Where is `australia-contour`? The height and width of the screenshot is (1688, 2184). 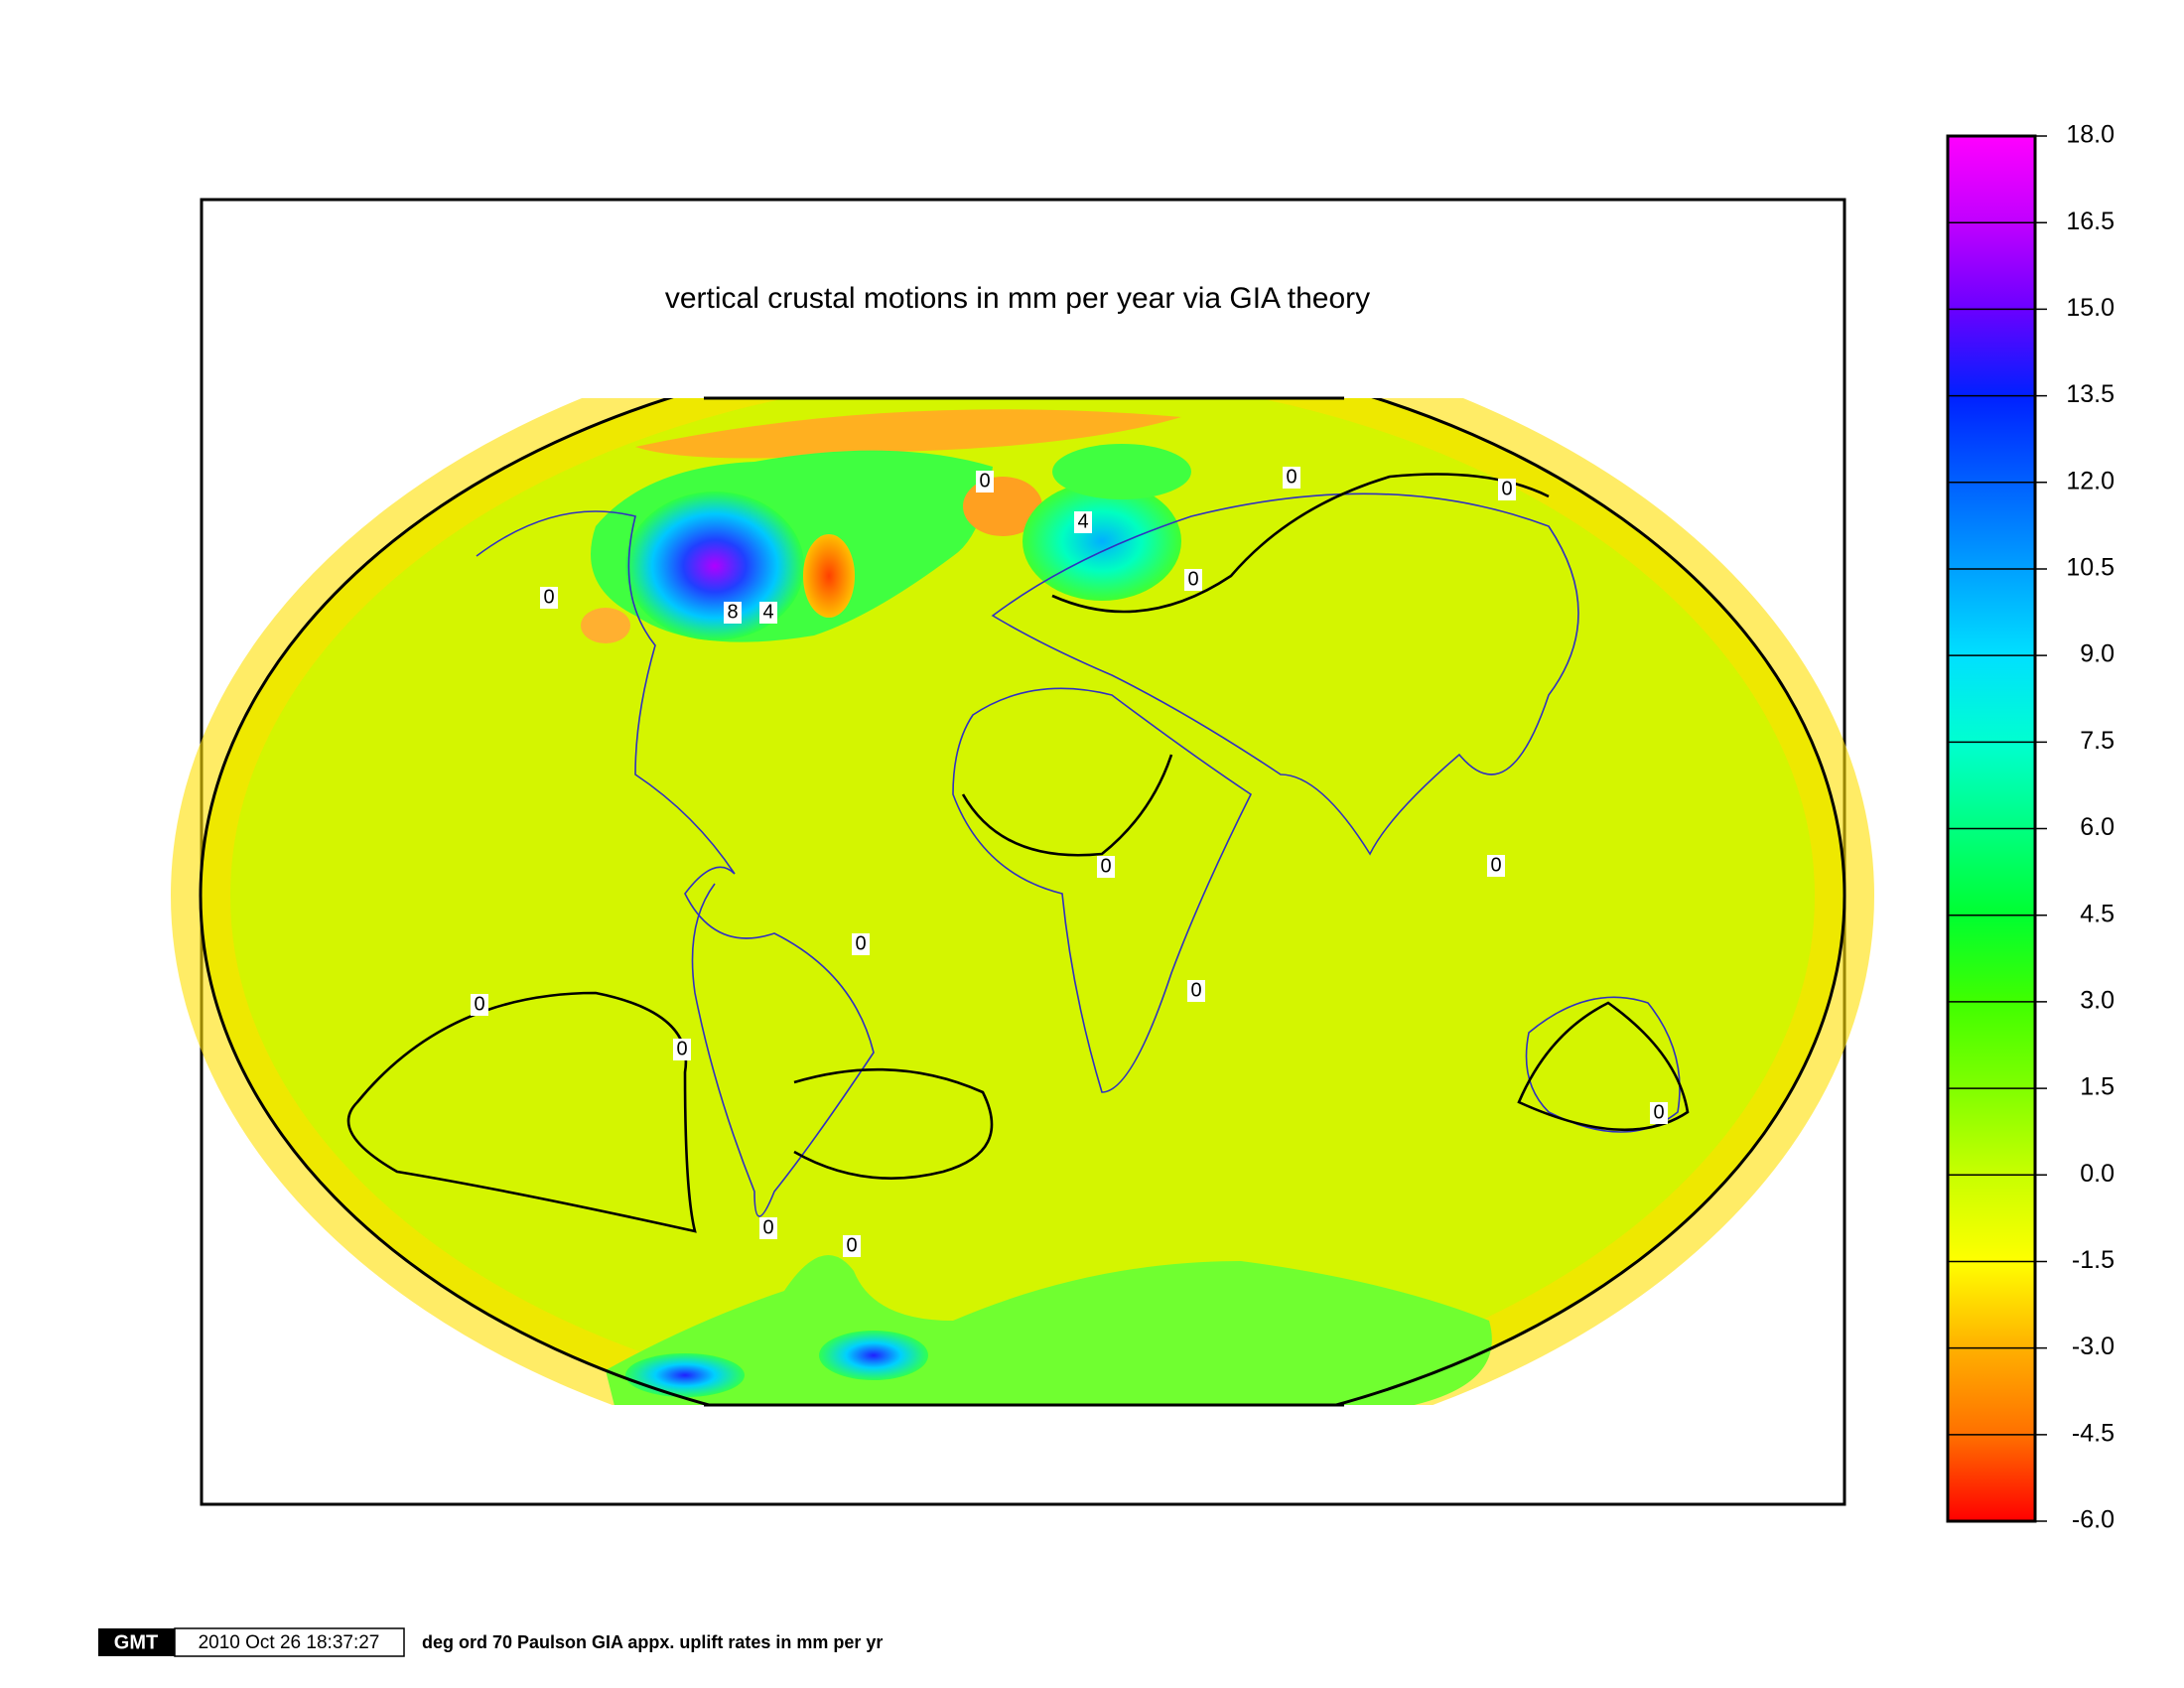
australia-contour is located at coordinates (1603, 1066).